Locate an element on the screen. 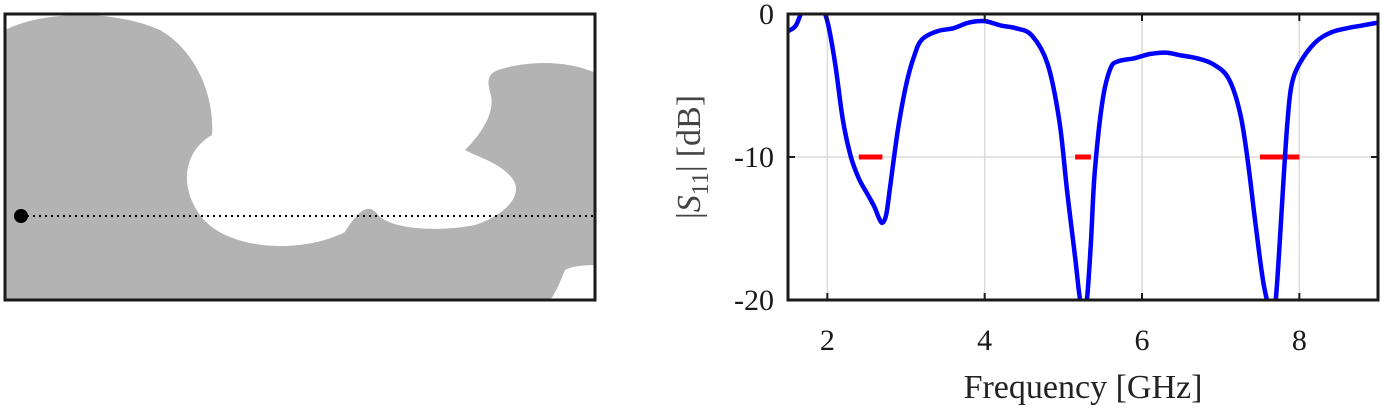  y-tick-label: -10 is located at coordinates (754, 157).